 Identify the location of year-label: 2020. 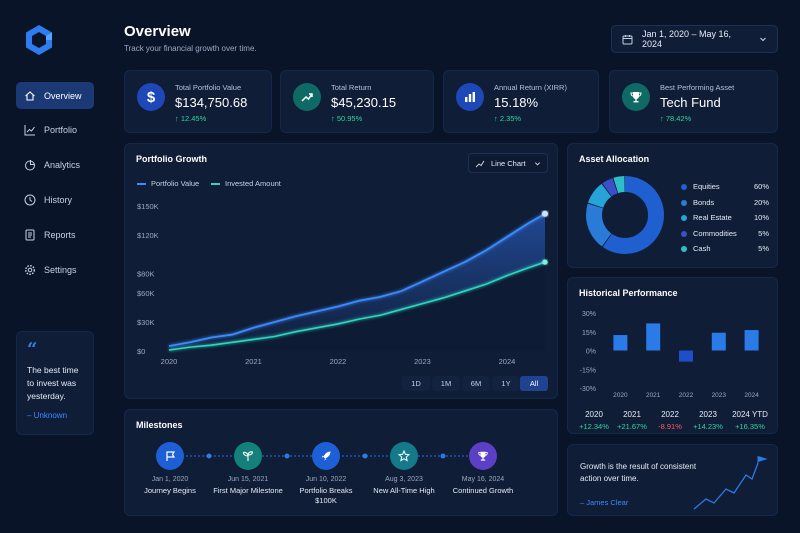
(594, 414).